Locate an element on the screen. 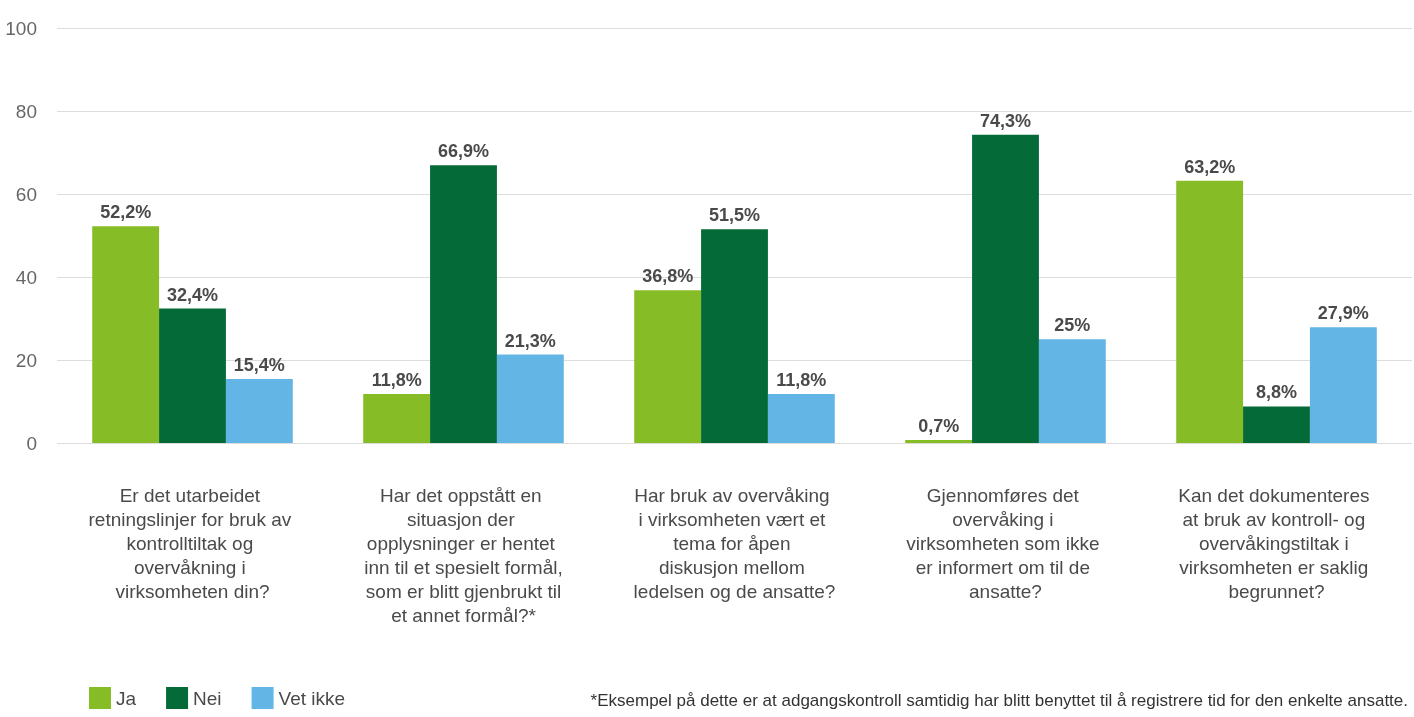 Image resolution: width=1414 pixels, height=717 pixels. x-tick-label: Kan det dokumenteres at bruk av kontroll- og overvåkingstiltak i virksomheten er saklig begrunnet? is located at coordinates (1276, 543).